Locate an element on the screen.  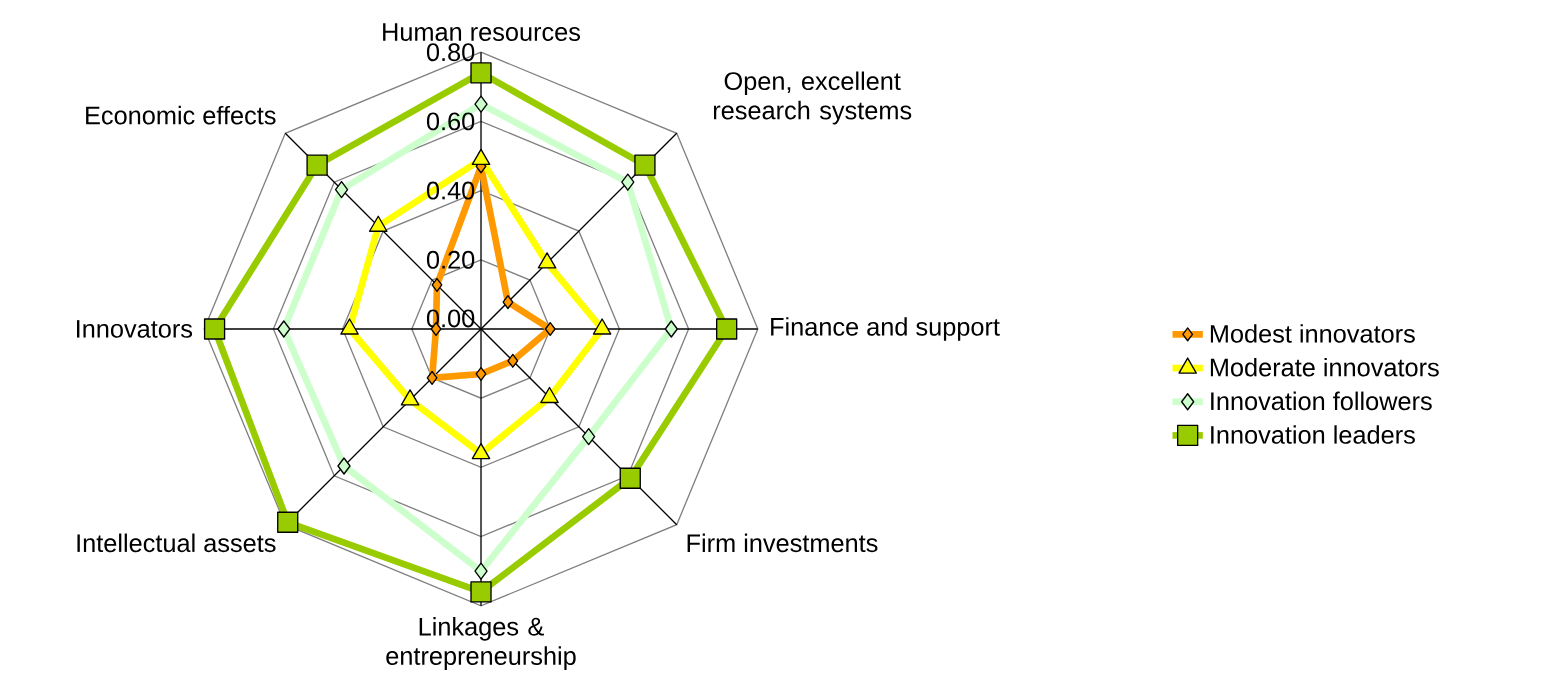
spoke-label: Firm investments is located at coordinates (782, 543).